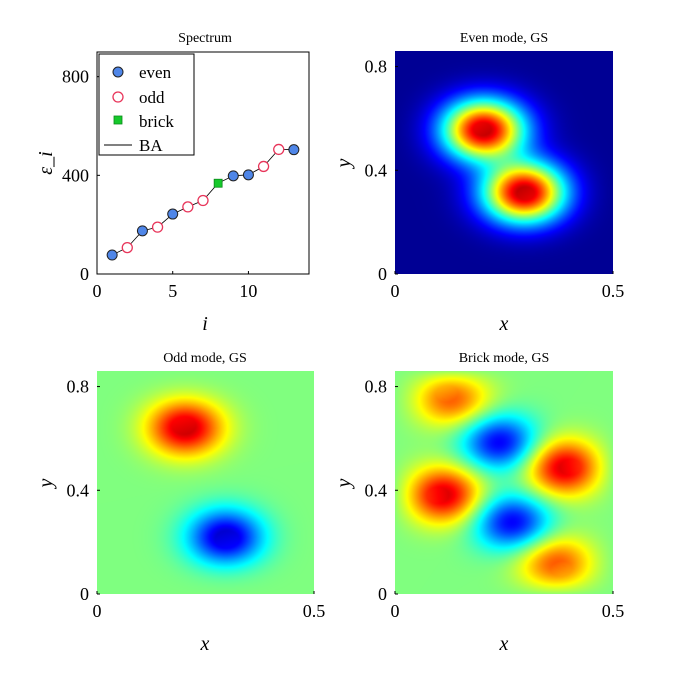 The height and width of the screenshot is (674, 674). I want to click on legend-odd-label: odd, so click(152, 97).